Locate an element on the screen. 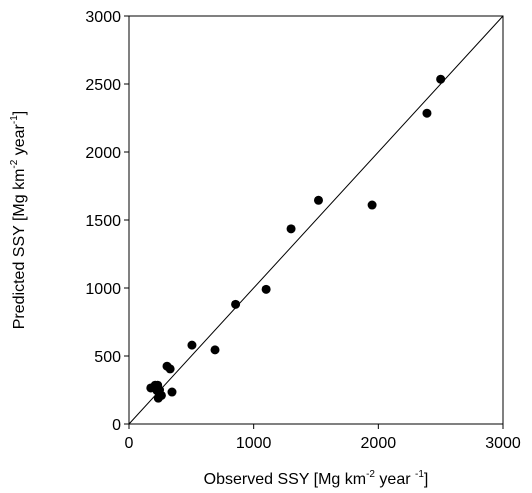  y-tick-label: 2000 is located at coordinates (103, 153).